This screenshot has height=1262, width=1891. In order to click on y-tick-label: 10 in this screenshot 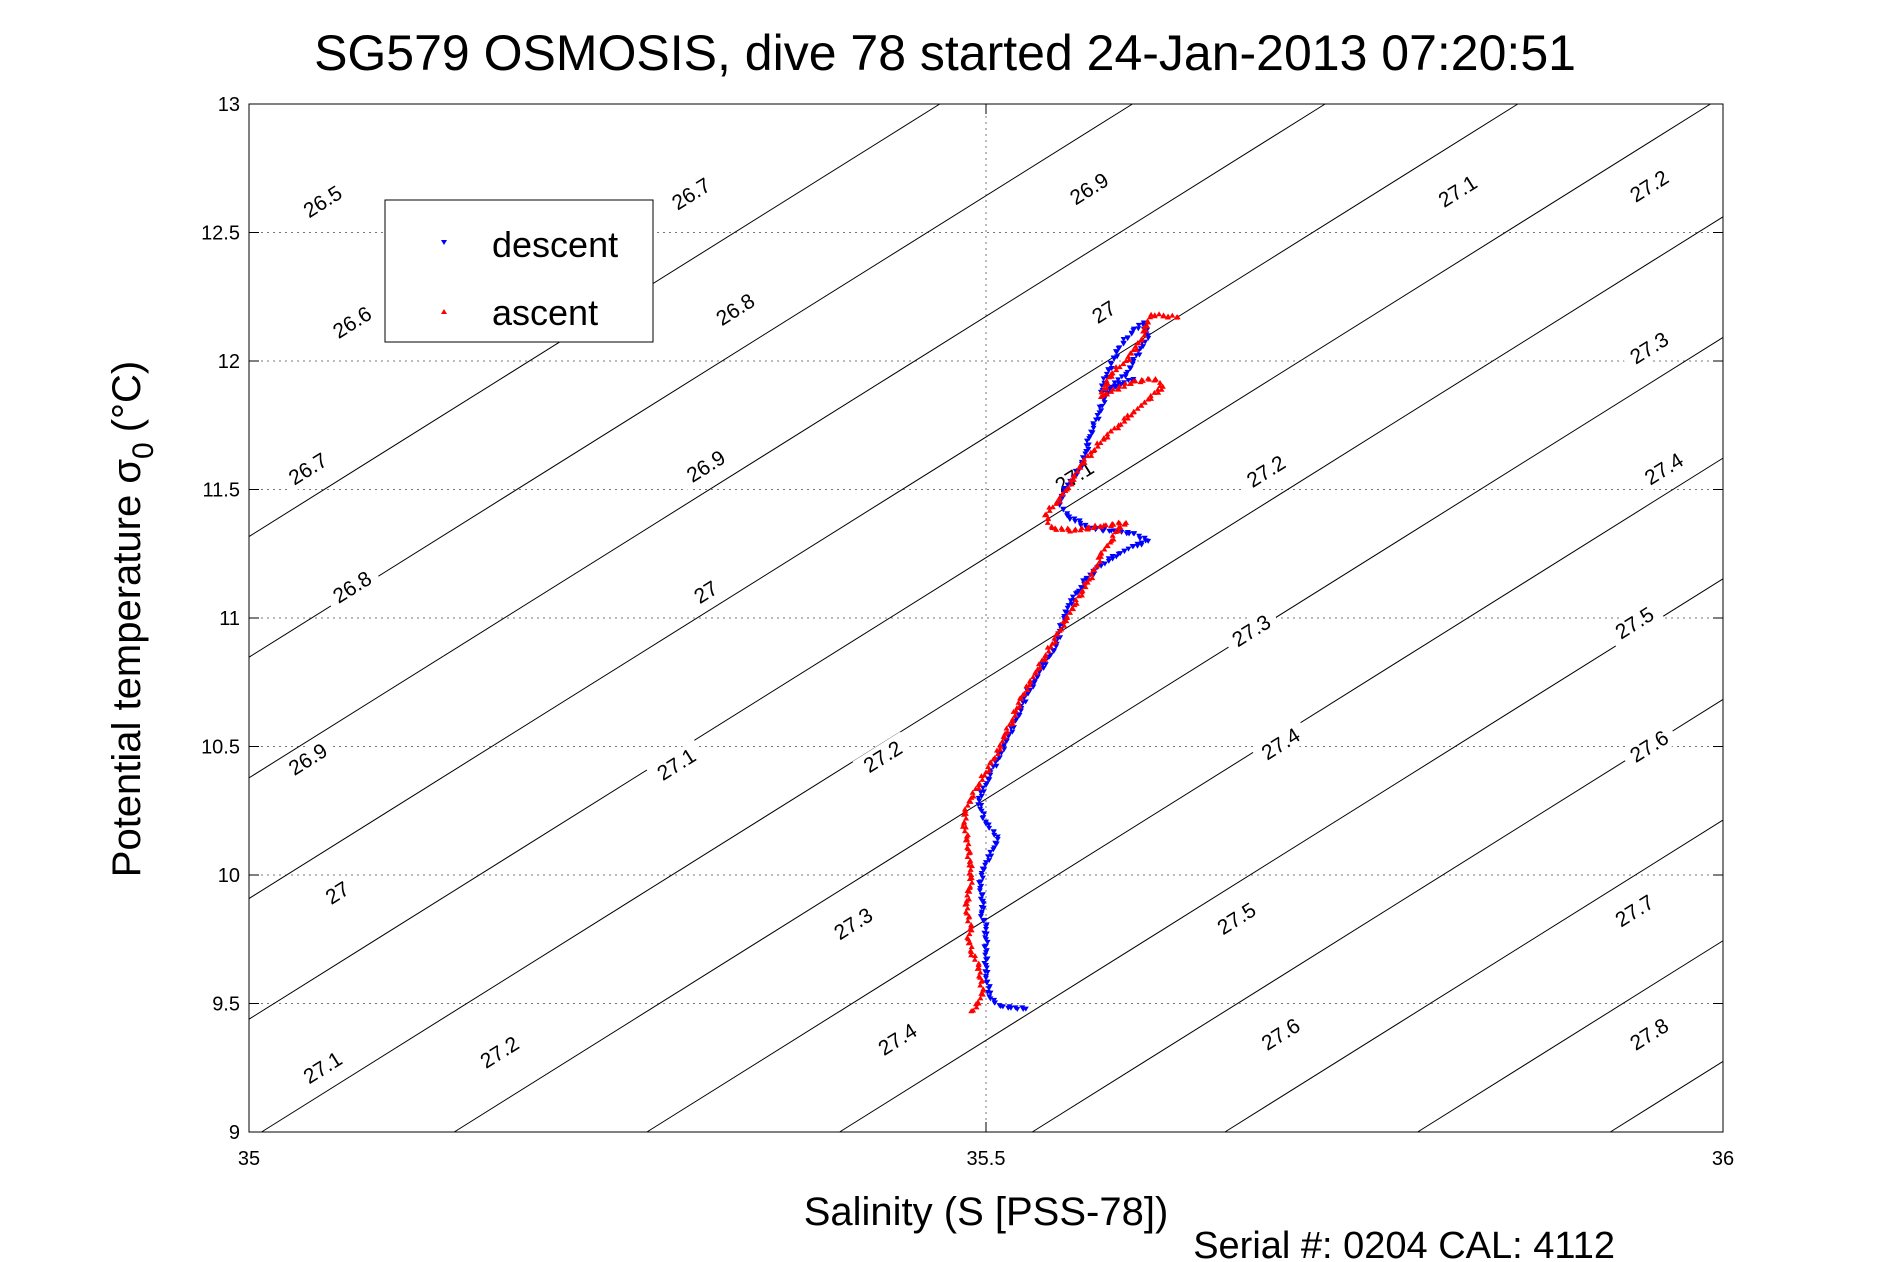, I will do `click(229, 876)`.